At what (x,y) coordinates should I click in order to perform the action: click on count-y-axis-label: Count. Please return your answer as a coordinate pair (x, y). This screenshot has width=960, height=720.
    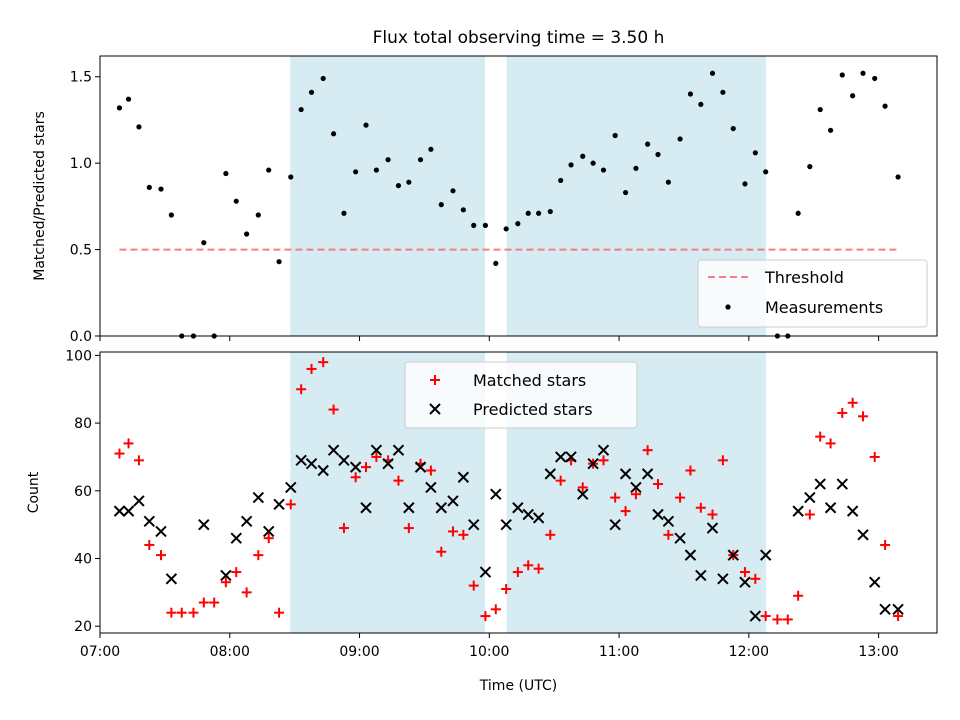
    Looking at the image, I should click on (34, 492).